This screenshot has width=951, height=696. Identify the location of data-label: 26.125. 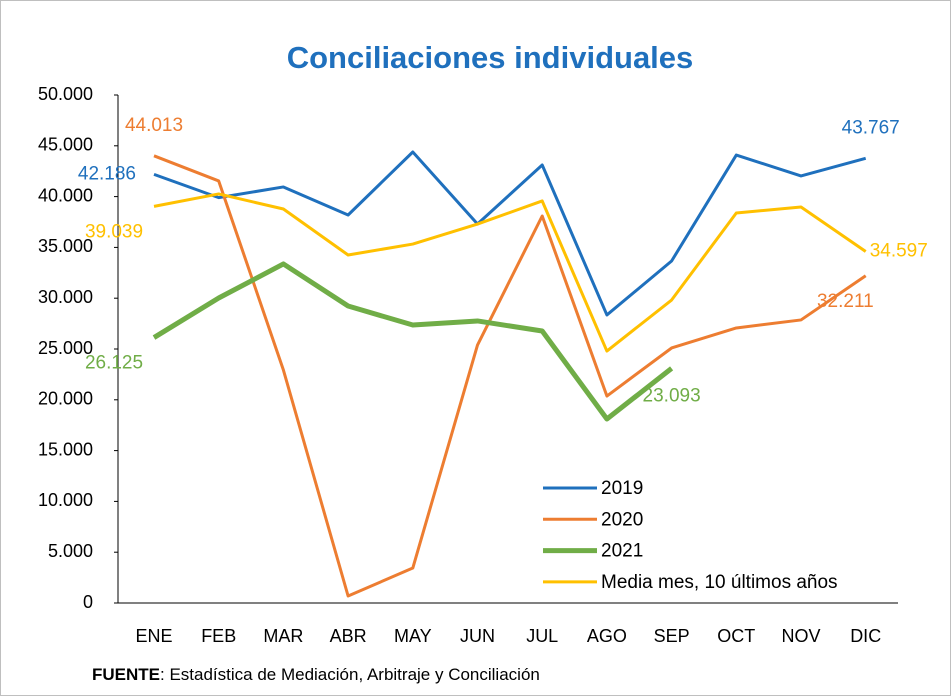
(114, 363).